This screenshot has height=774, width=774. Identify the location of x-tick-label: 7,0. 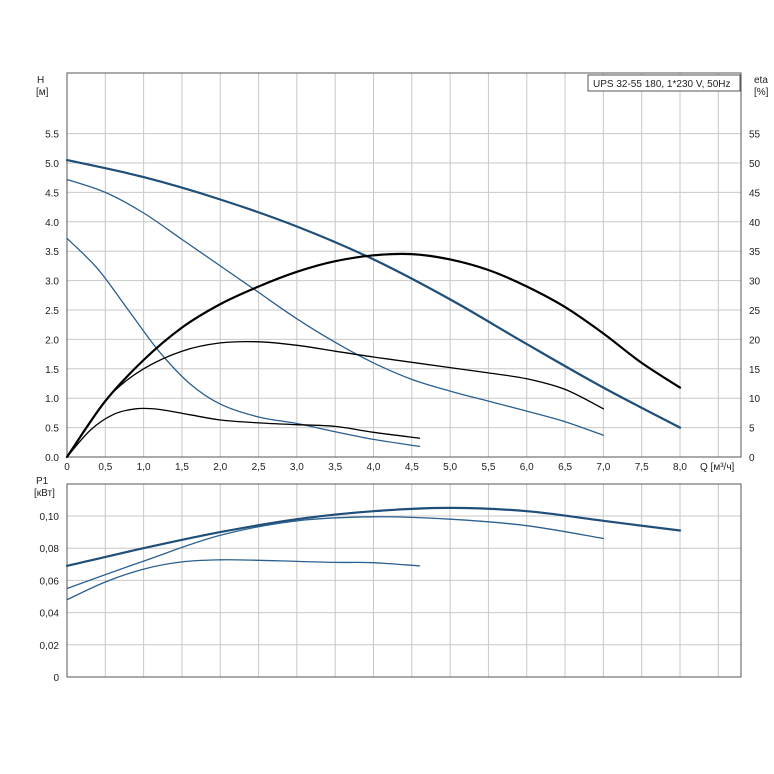
(603, 467).